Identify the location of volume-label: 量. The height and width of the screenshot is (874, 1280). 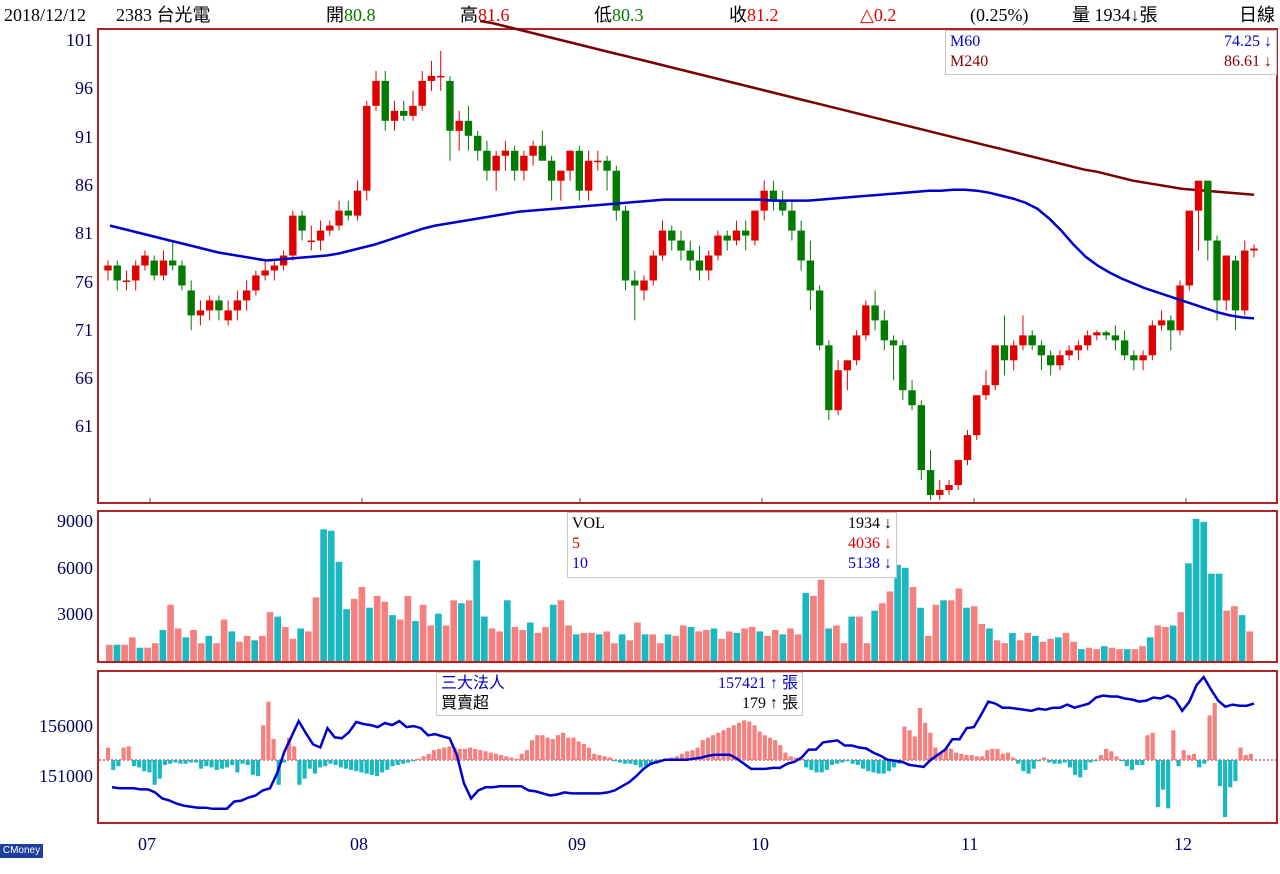
(1081, 15).